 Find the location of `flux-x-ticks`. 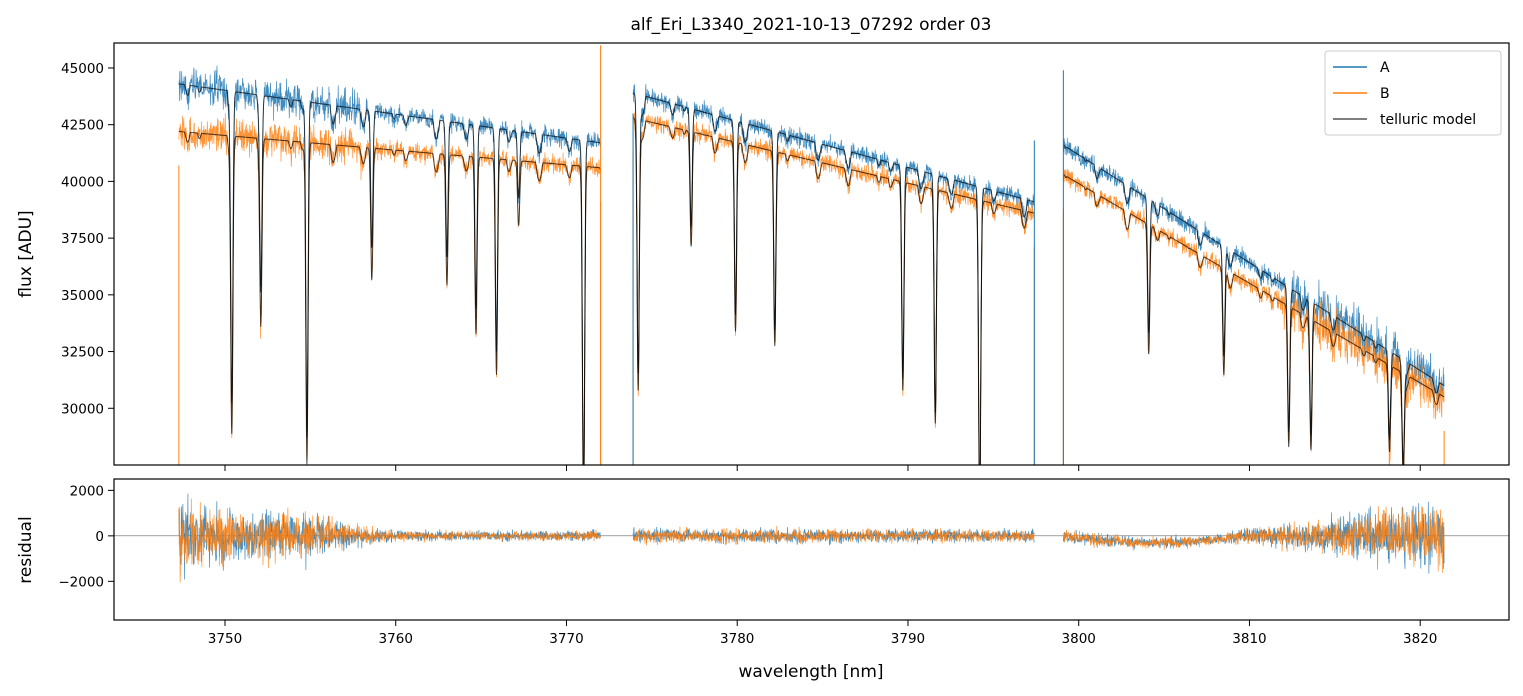

flux-x-ticks is located at coordinates (822, 468).